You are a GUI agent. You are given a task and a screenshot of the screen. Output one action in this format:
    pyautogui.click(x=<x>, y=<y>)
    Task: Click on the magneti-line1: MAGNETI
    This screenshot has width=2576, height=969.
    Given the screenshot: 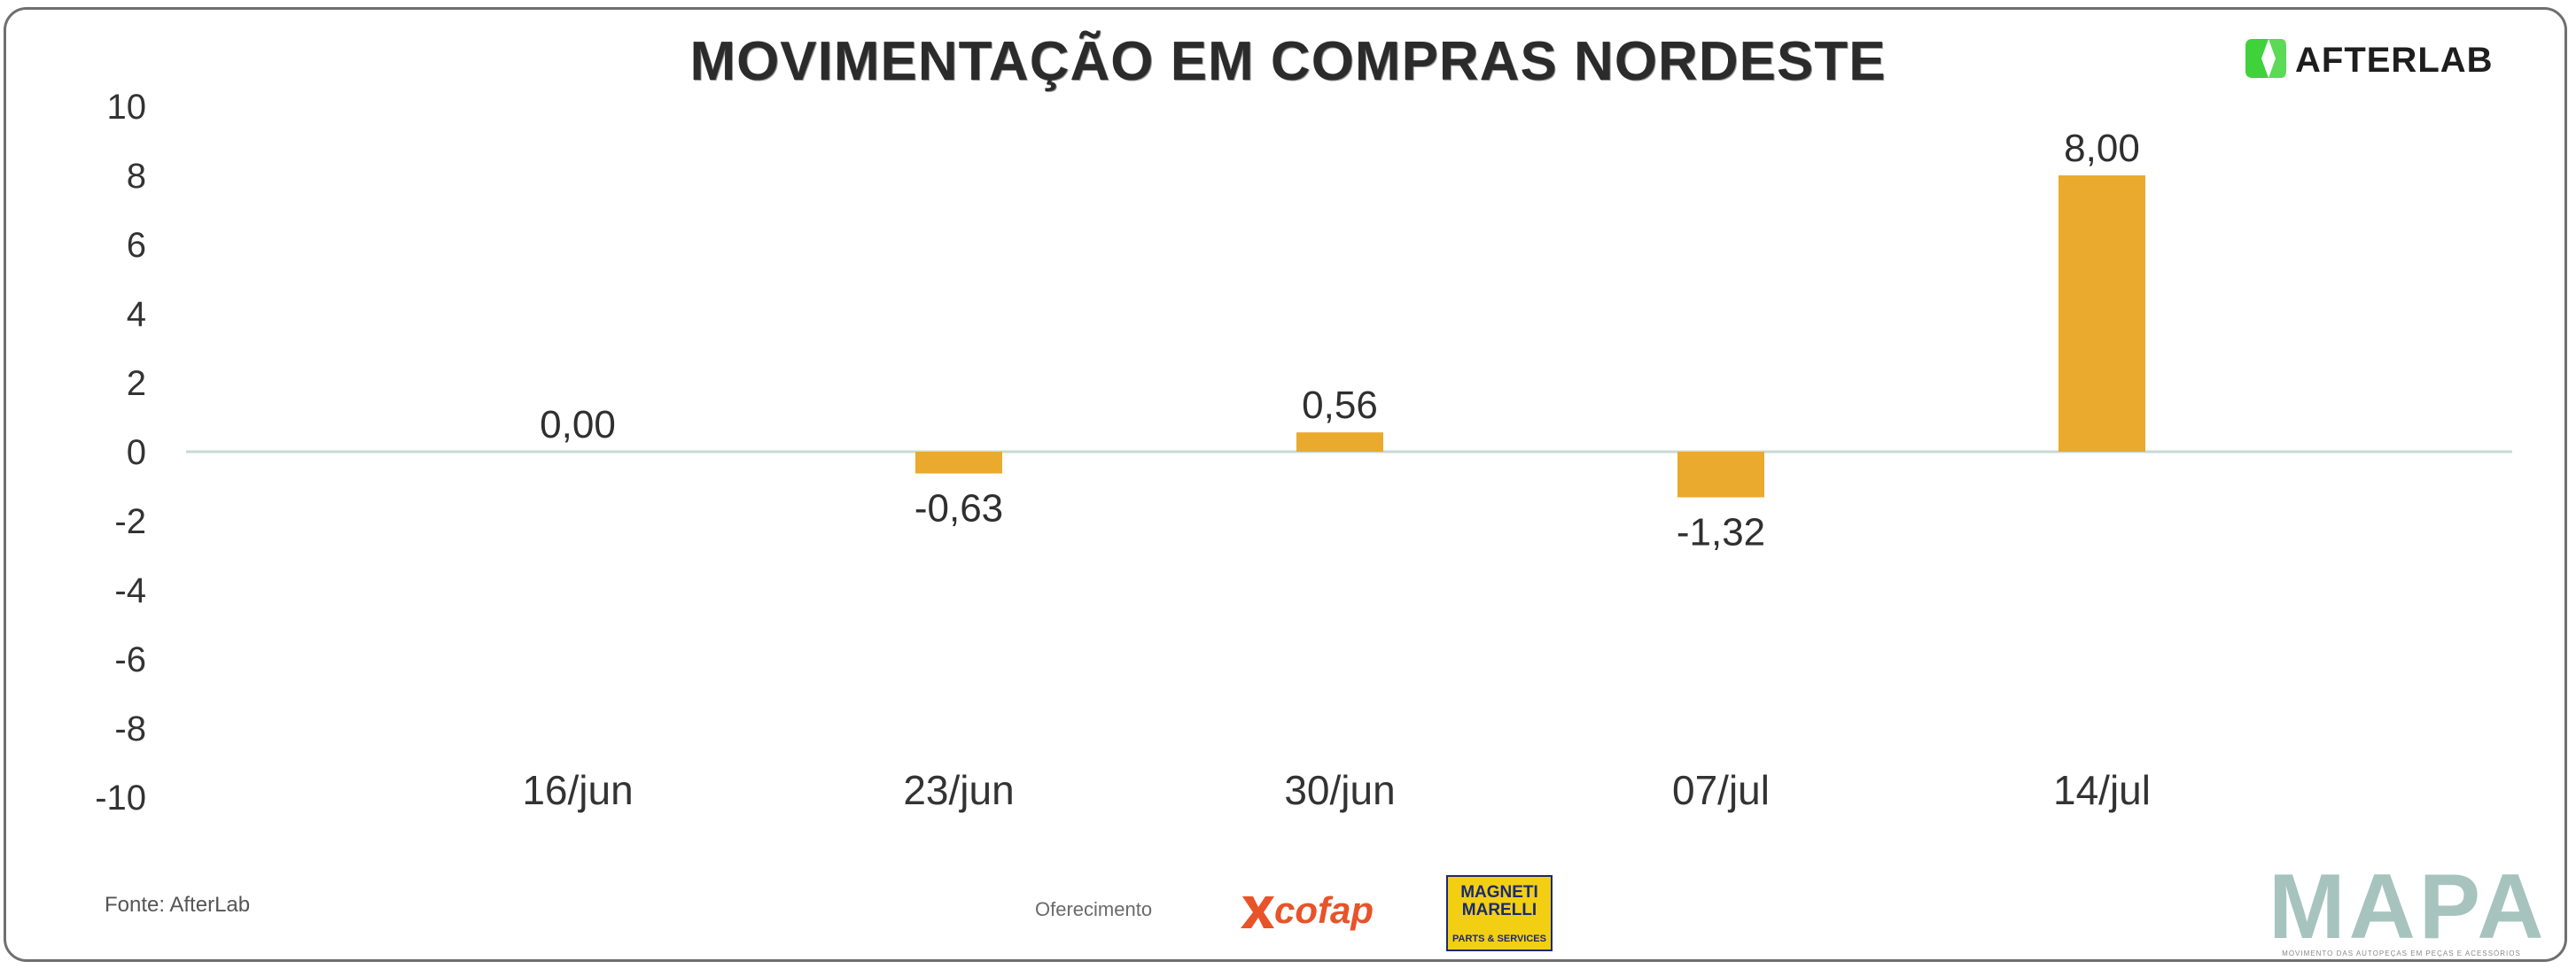 What is the action you would take?
    pyautogui.click(x=1499, y=892)
    